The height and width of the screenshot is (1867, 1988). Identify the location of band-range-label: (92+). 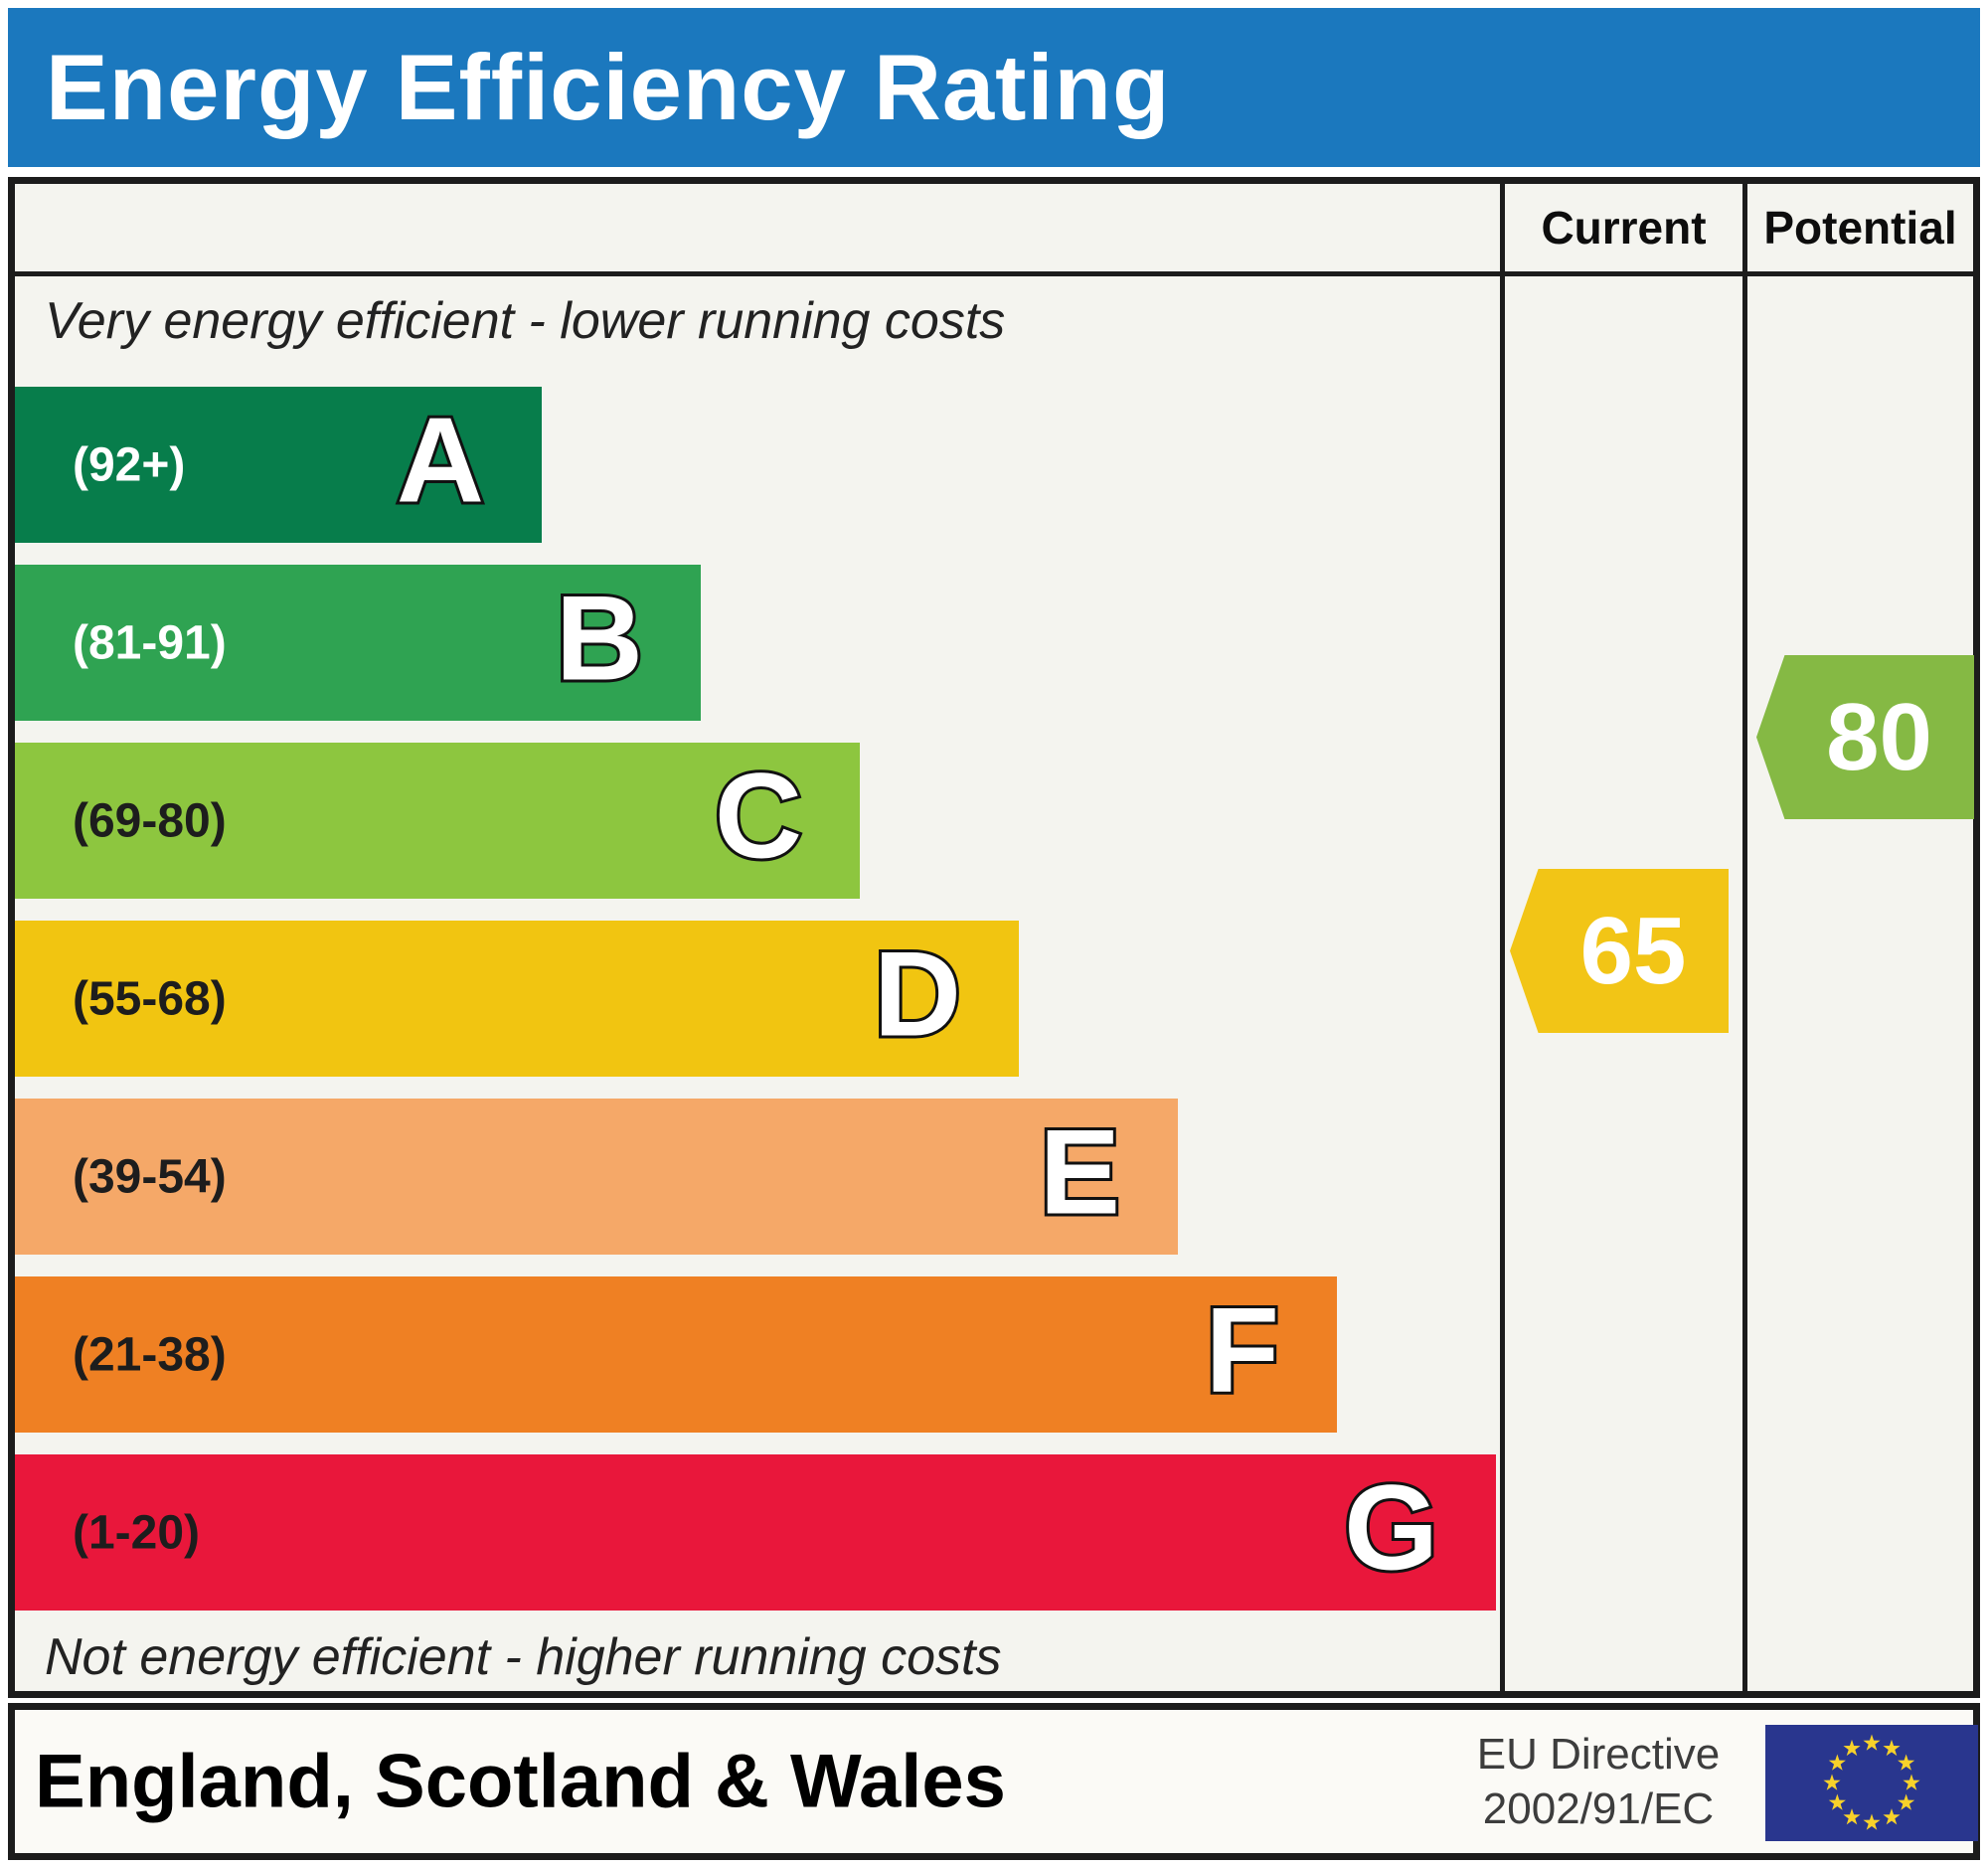
(129, 464).